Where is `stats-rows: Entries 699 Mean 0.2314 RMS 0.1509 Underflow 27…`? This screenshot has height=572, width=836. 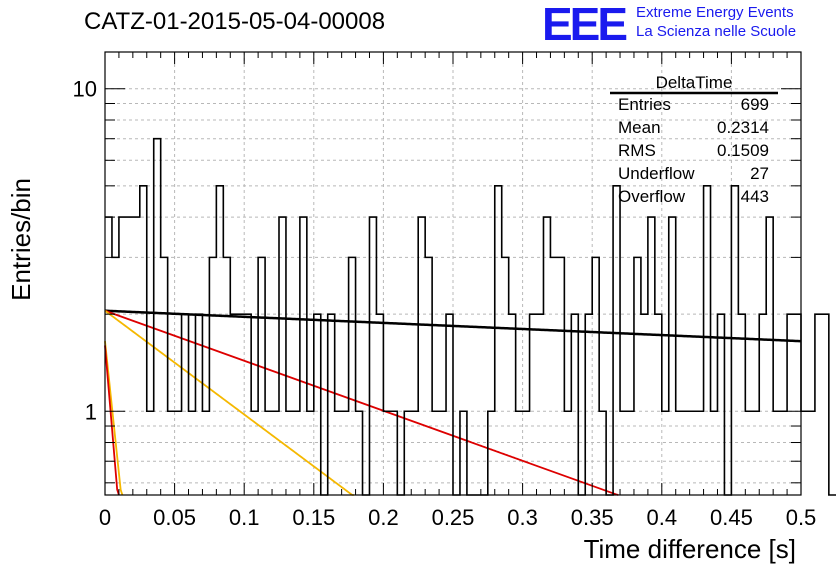
stats-rows: Entries 699 Mean 0.2314 RMS 0.1509 Underflow 27… is located at coordinates (693, 150).